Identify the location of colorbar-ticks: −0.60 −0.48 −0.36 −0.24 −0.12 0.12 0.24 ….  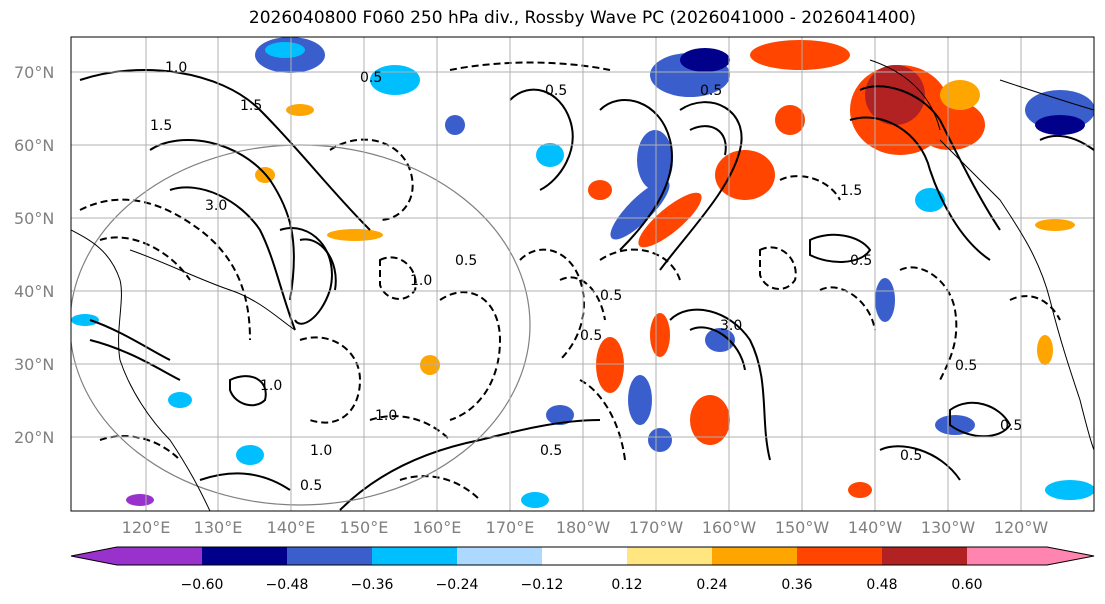
(582, 585).